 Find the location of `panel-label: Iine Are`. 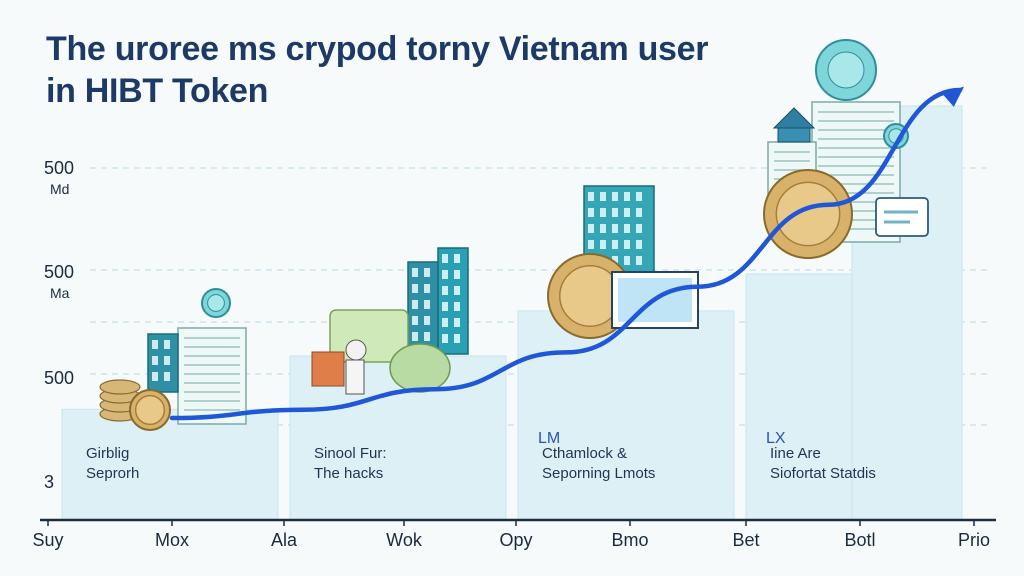

panel-label: Iine Are is located at coordinates (795, 453).